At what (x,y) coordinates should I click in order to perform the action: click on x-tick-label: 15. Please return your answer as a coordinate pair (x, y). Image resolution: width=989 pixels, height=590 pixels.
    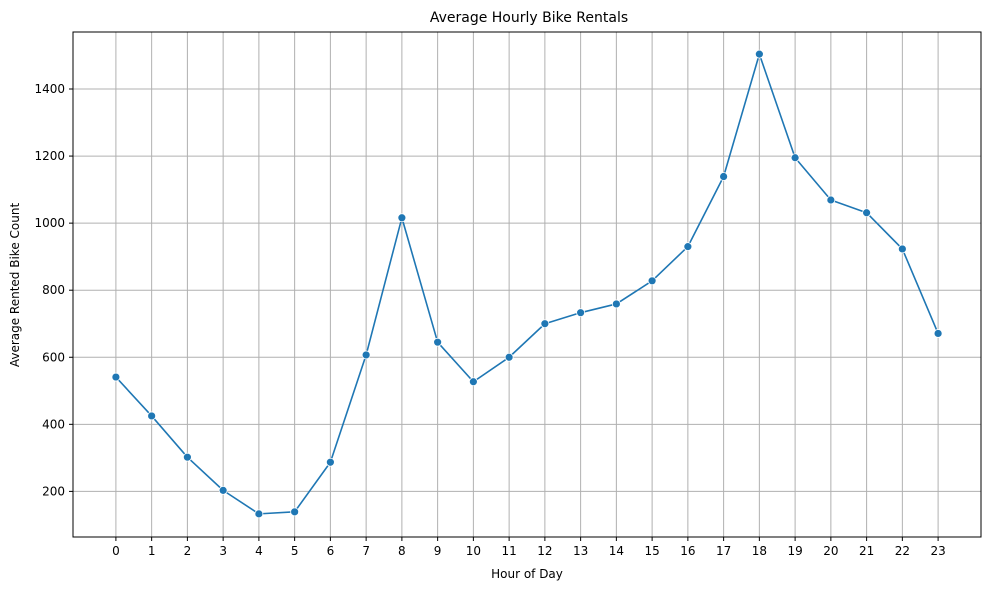
    Looking at the image, I should click on (651, 551).